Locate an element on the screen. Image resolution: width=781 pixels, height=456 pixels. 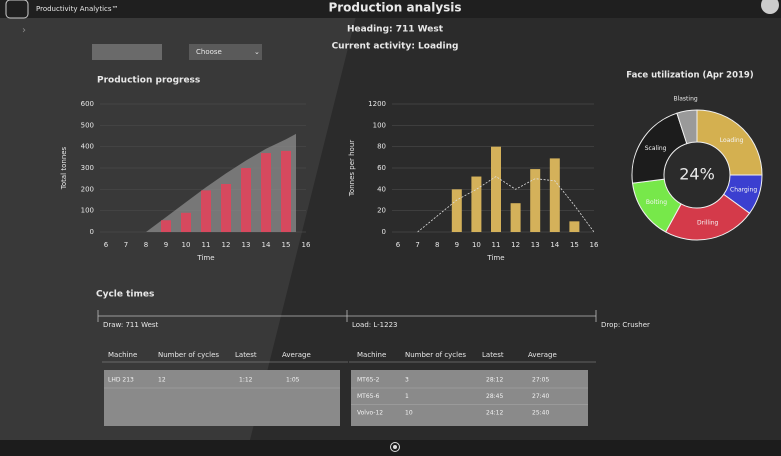
table-cell: 27:05 is located at coordinates (540, 380).